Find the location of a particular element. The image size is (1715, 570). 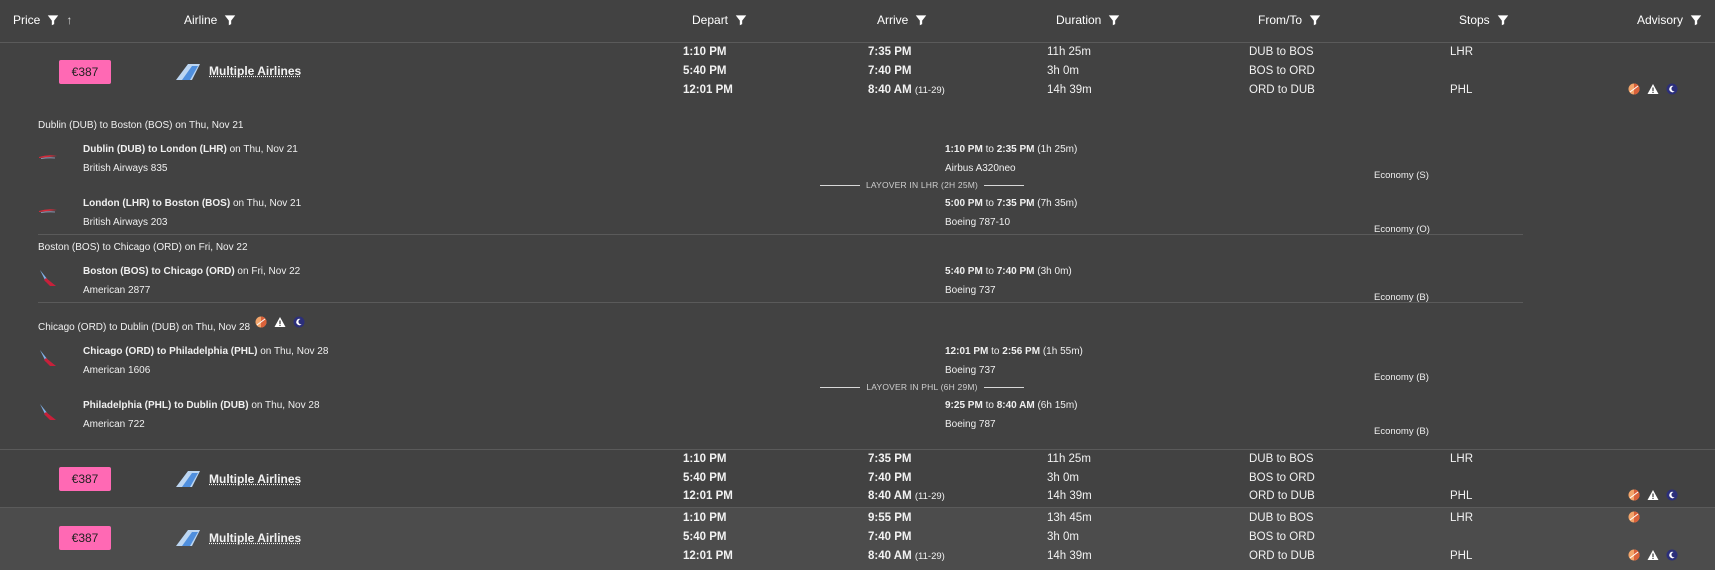

aircraft-type: Boeing 787-10 is located at coordinates (977, 222).